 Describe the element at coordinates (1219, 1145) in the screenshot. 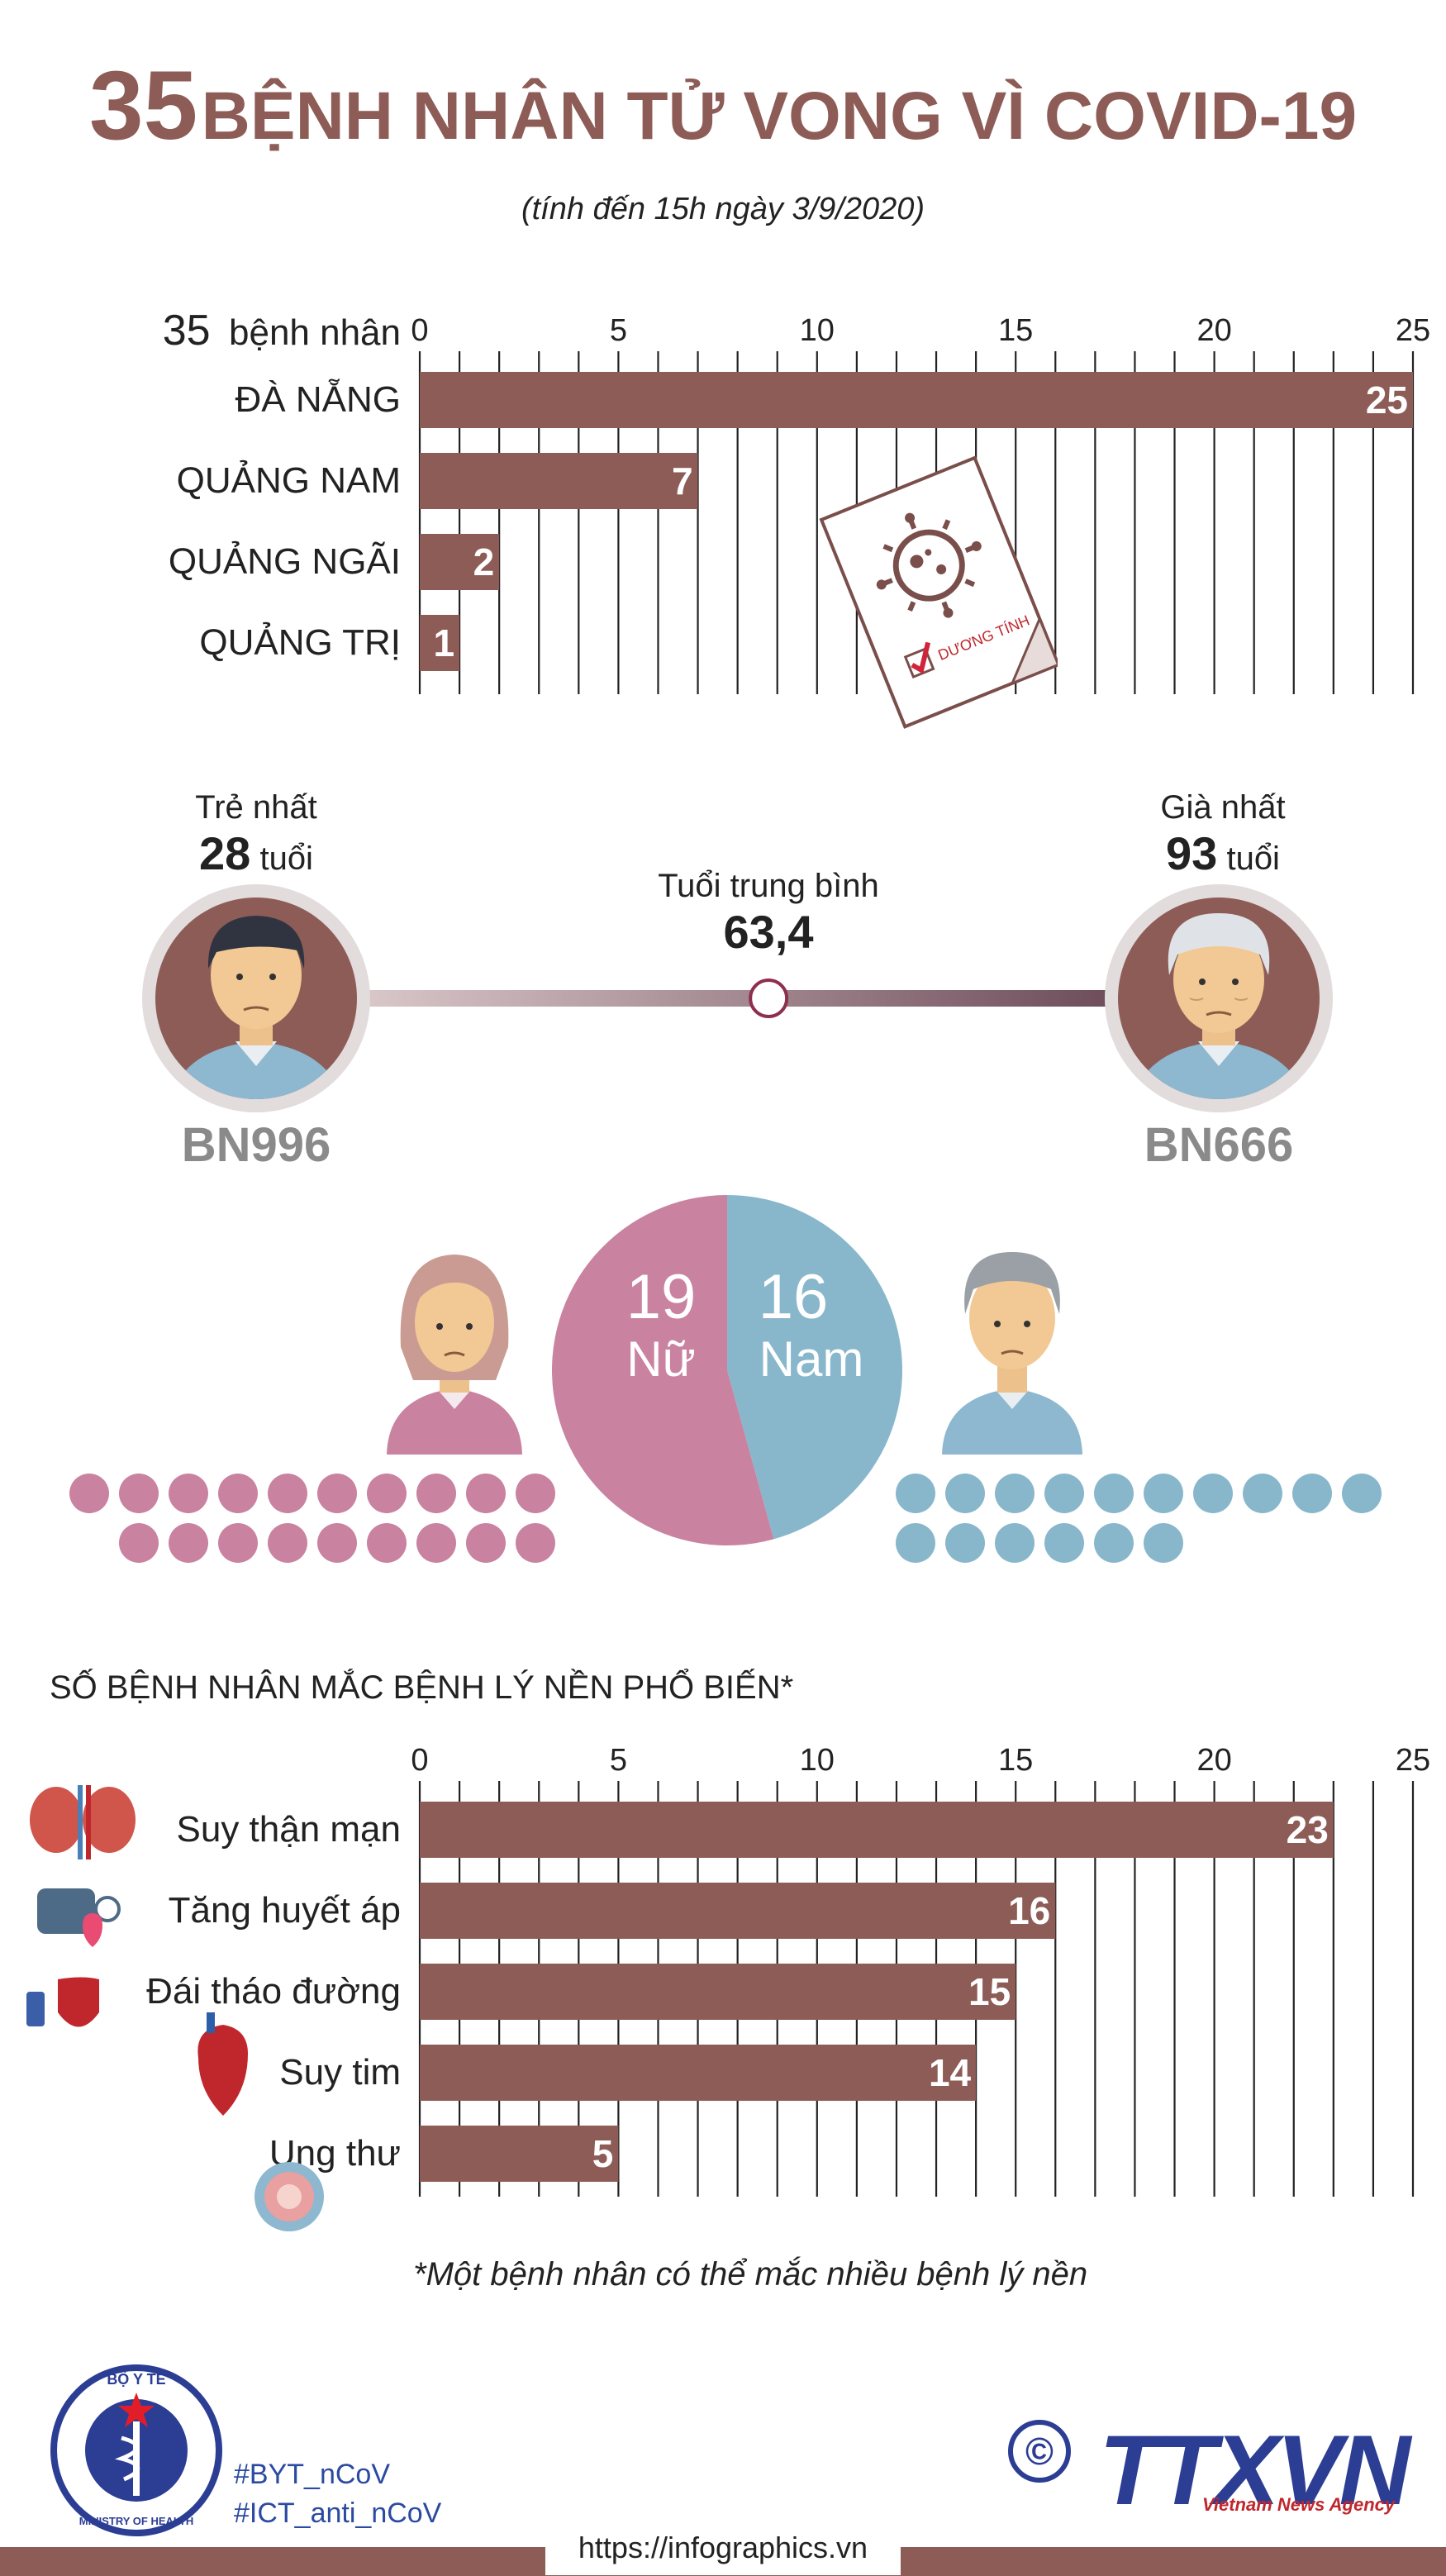

I see `oldest-patient-id: BN666` at that location.